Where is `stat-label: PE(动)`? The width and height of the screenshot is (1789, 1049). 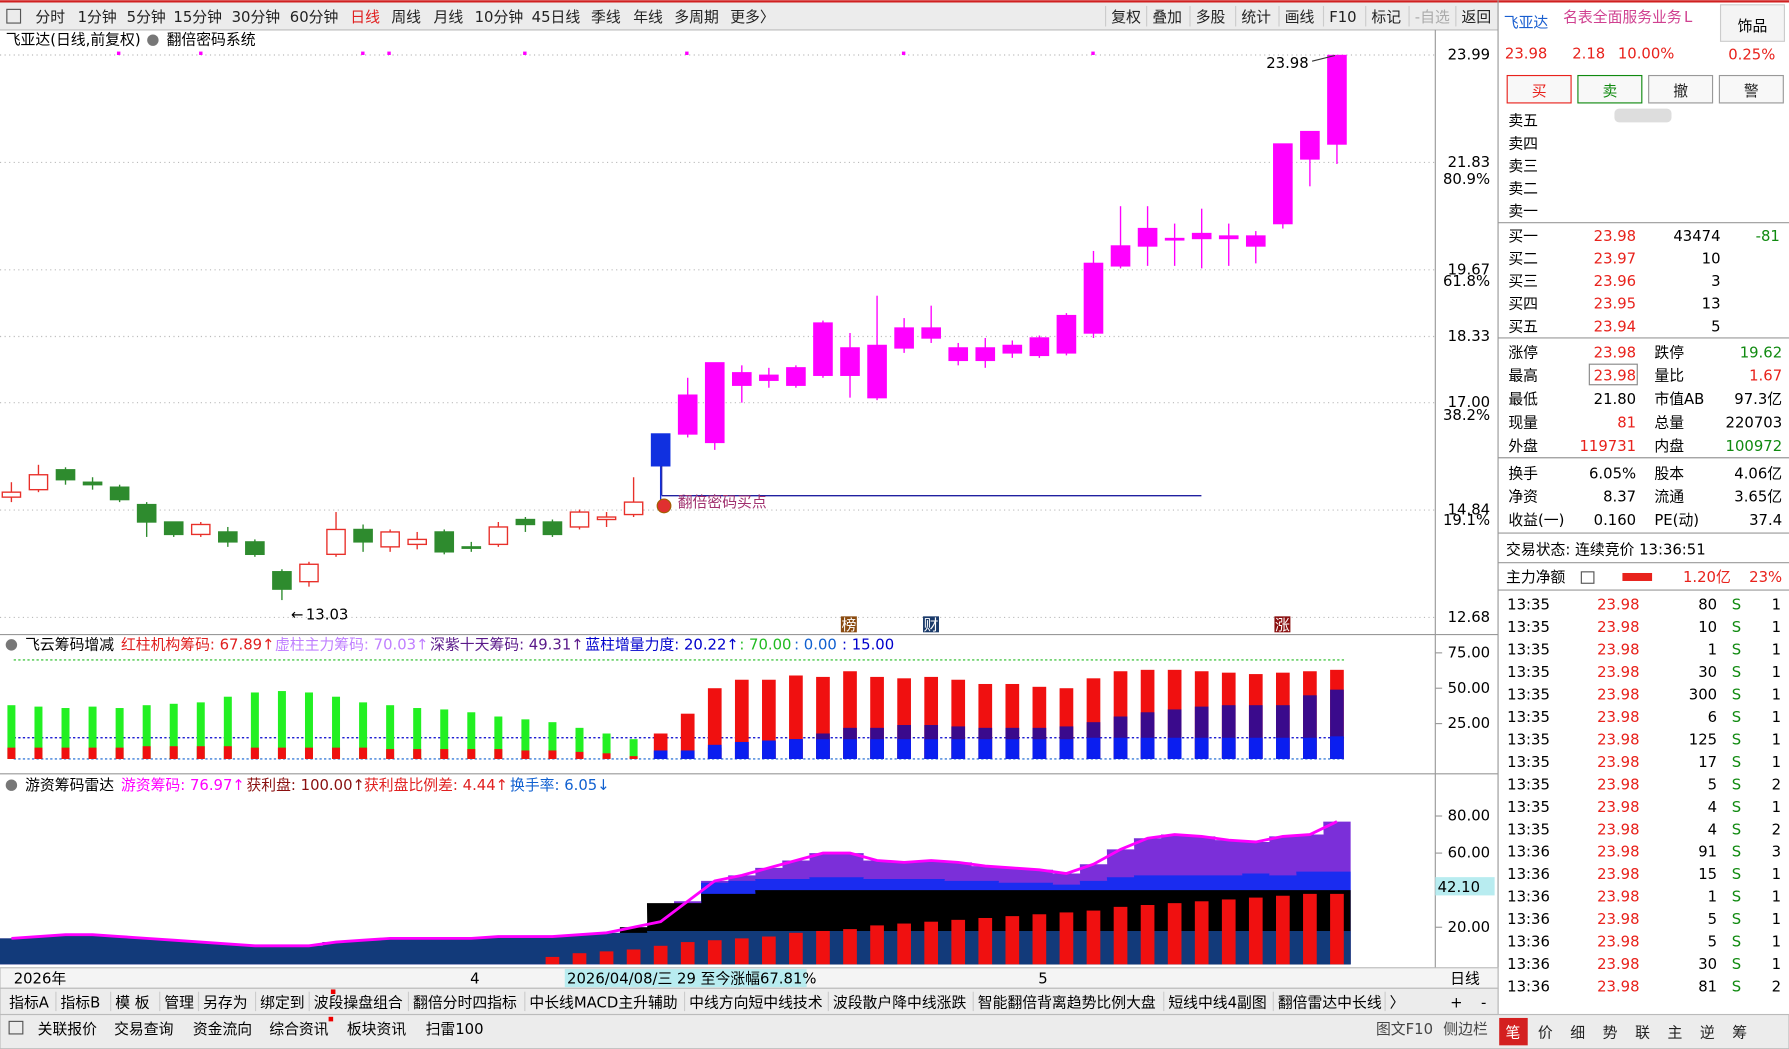
stat-label: PE(动) is located at coordinates (1676, 520).